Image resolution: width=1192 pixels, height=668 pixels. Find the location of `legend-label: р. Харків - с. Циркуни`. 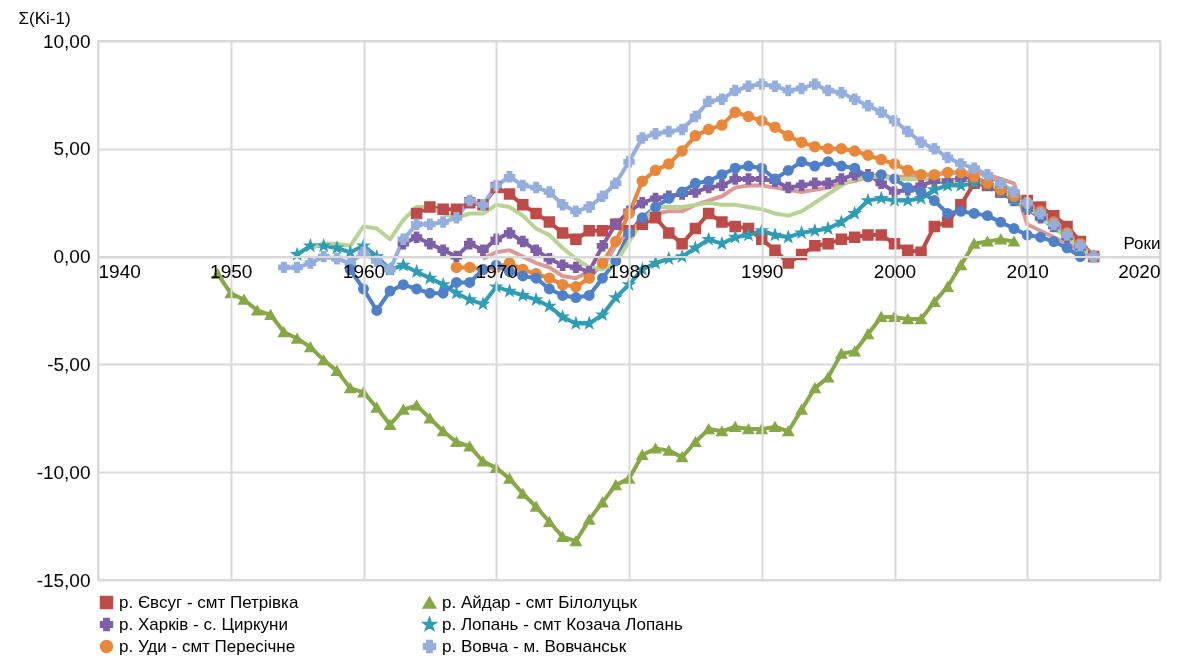

legend-label: р. Харків - с. Циркуни is located at coordinates (203, 624).